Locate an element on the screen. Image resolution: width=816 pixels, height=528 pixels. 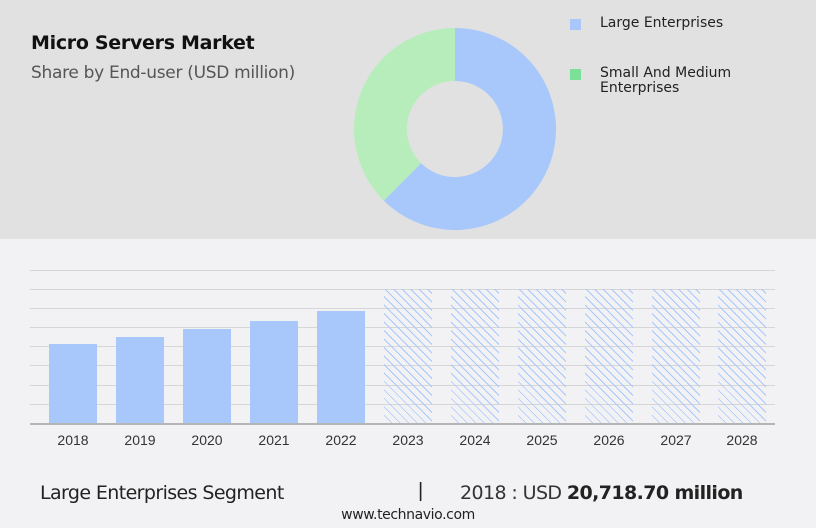
legend-item-large-enterprises: Large Enterprises is located at coordinates (646, 23).